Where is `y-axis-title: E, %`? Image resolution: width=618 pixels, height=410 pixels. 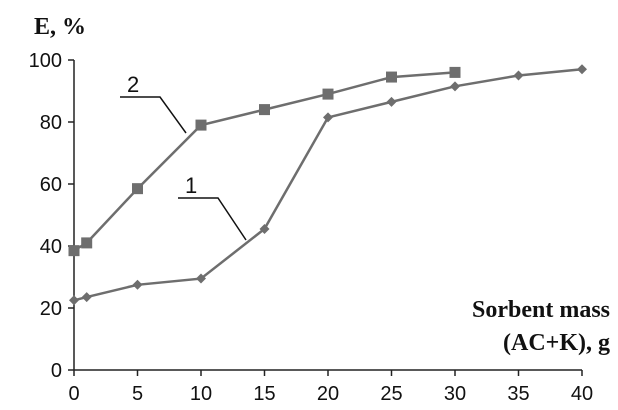 y-axis-title: E, % is located at coordinates (60, 27).